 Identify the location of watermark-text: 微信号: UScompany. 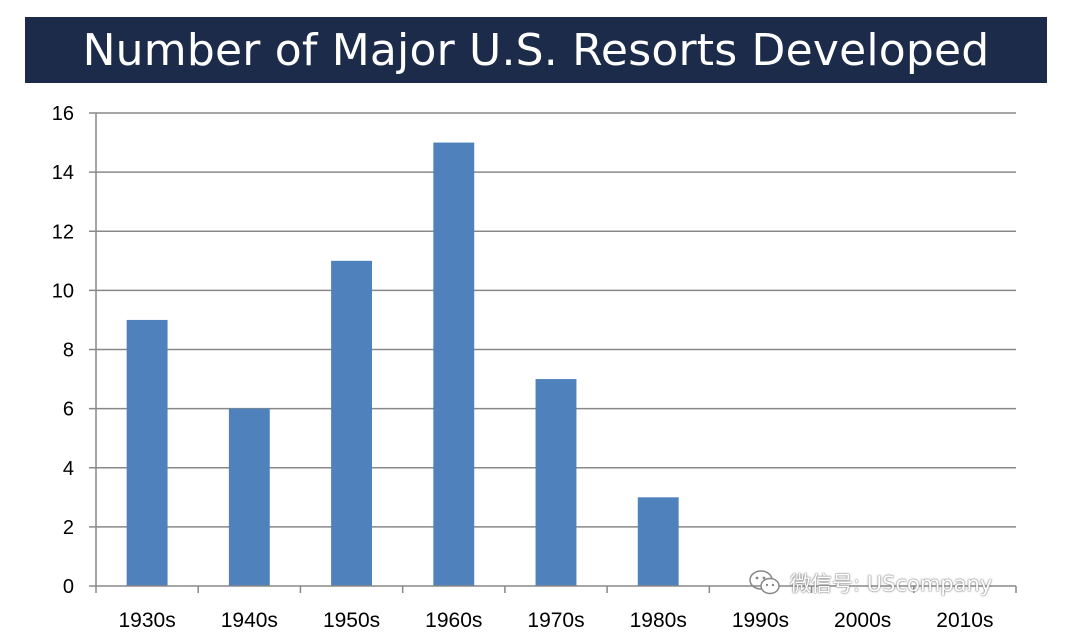
(891, 584).